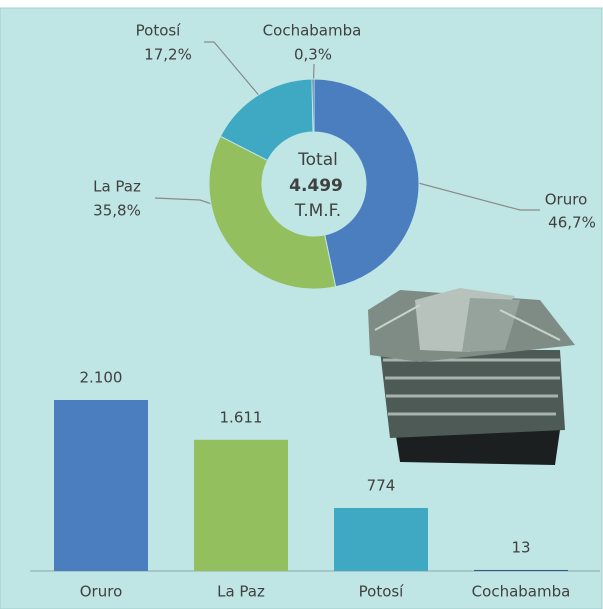  What do you see at coordinates (471, 376) in the screenshot?
I see `silver-bars-image` at bounding box center [471, 376].